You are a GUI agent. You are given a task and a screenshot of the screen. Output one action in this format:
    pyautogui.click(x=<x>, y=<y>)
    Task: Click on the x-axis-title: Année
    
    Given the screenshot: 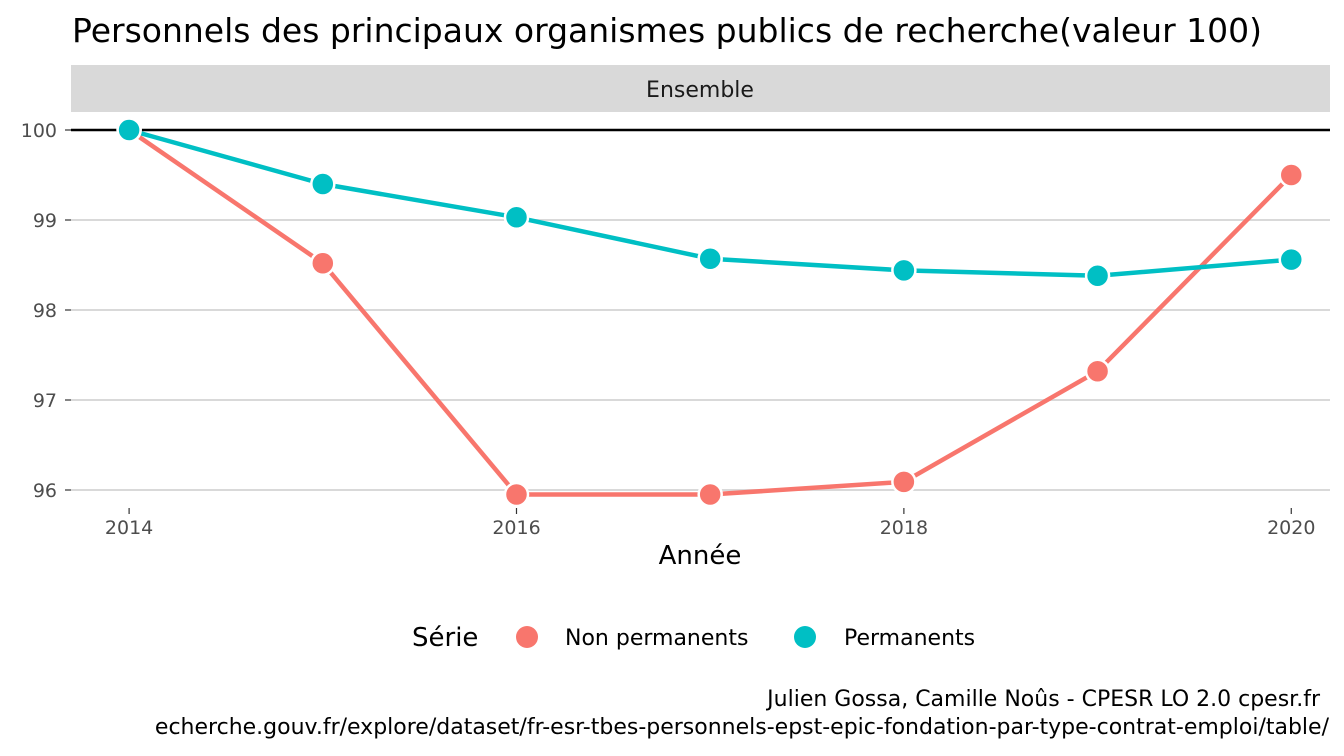 What is the action you would take?
    pyautogui.click(x=700, y=556)
    